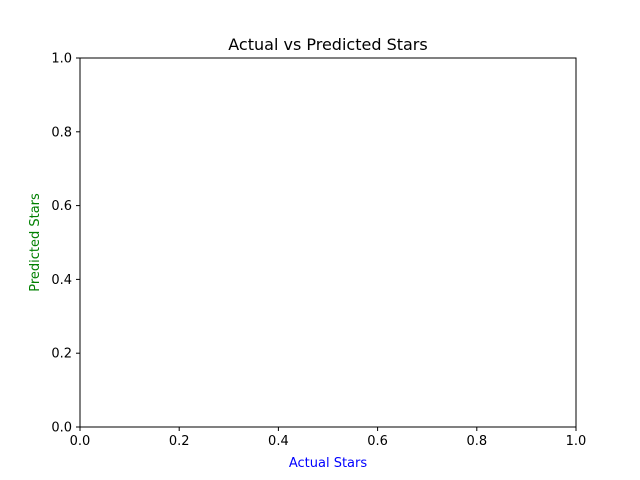 The height and width of the screenshot is (480, 640). I want to click on y-tick-label: 0.8, so click(61, 132).